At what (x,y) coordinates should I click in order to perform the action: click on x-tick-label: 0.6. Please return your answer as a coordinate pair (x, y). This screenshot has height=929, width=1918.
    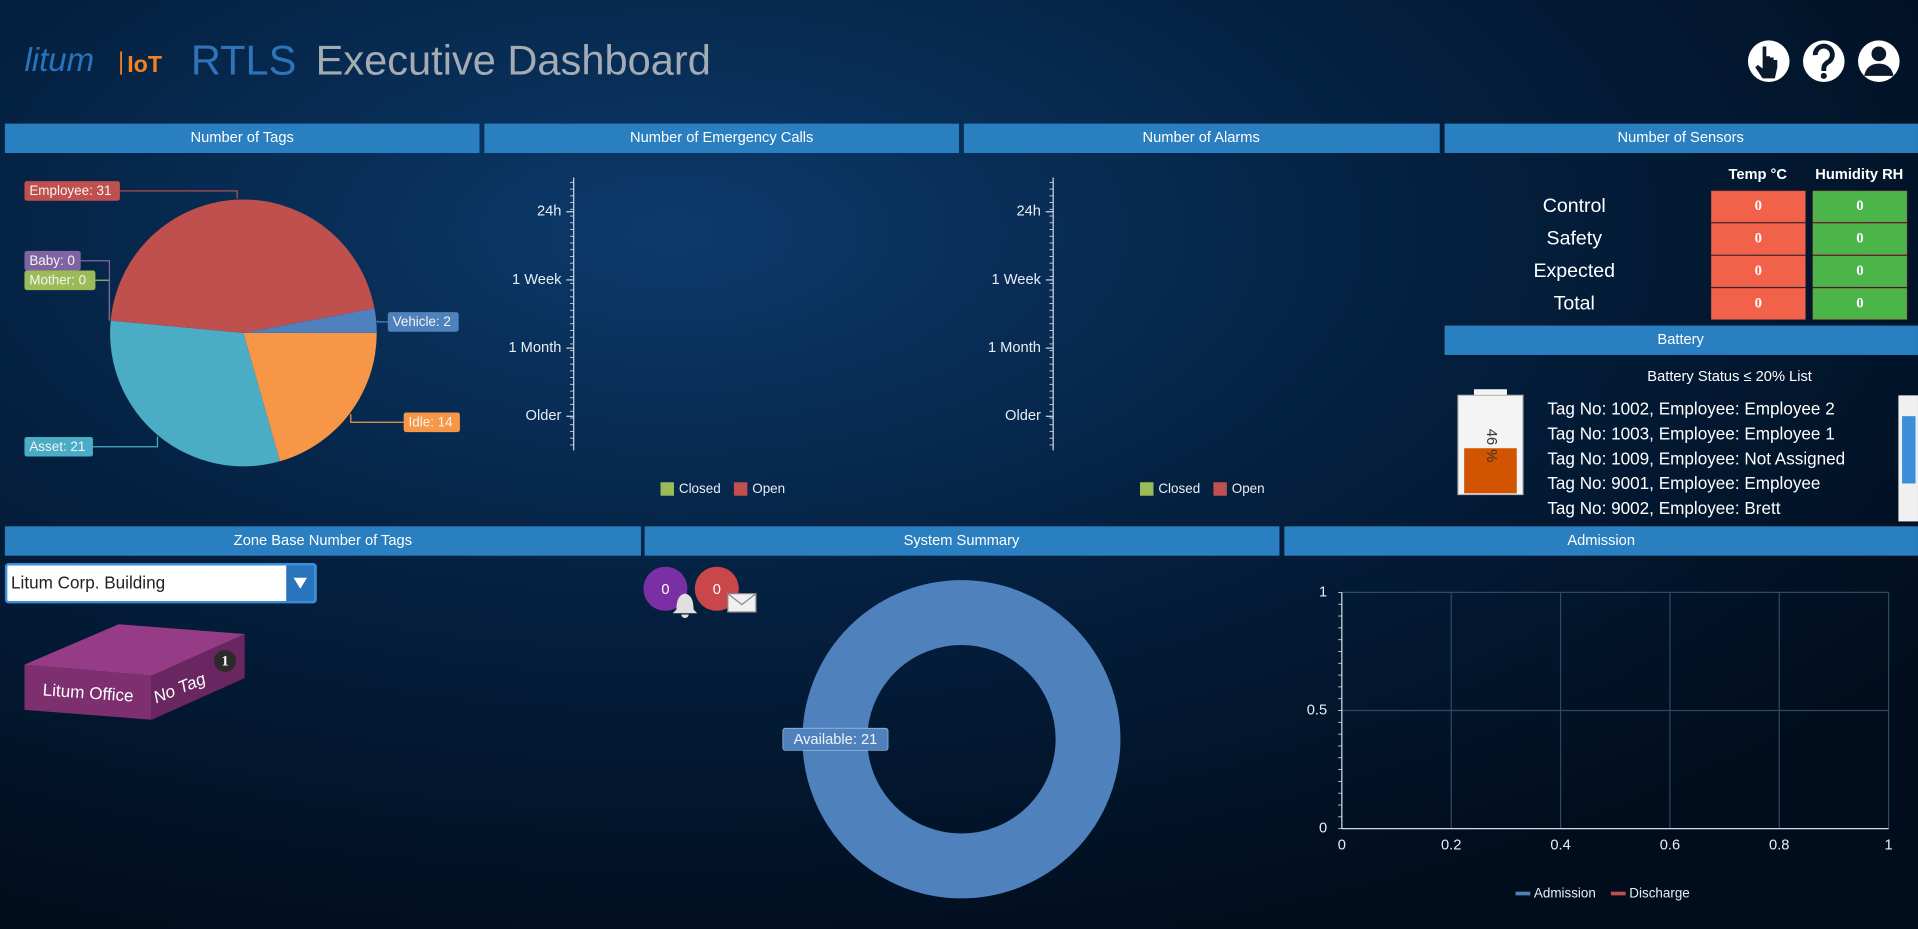
    Looking at the image, I should click on (1670, 846).